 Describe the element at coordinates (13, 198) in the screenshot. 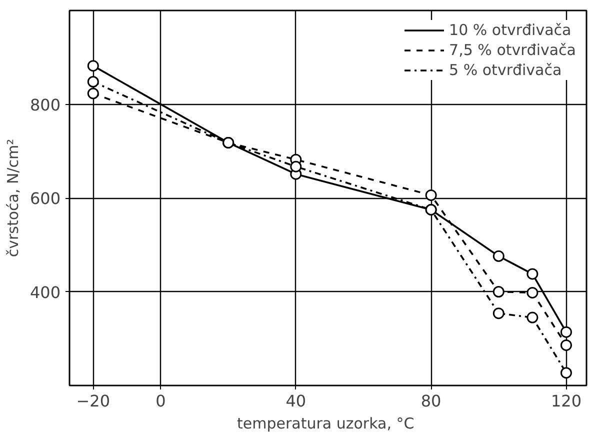

I see `y-axis-title: čvrstoća, N/cm²` at that location.